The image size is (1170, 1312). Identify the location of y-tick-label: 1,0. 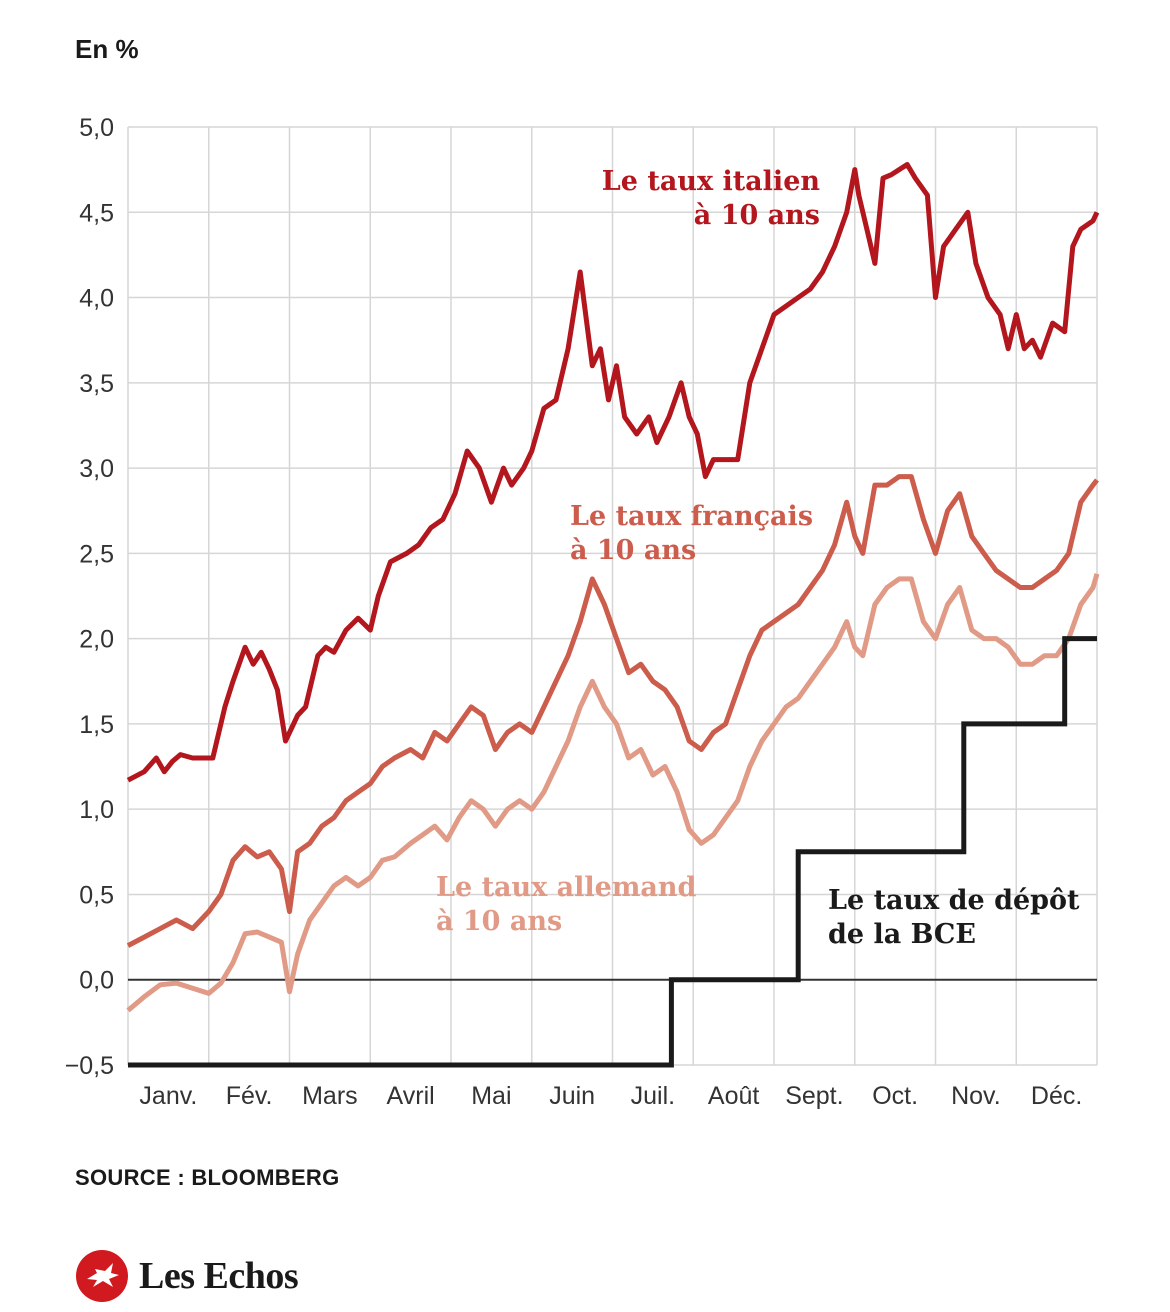
(96, 810).